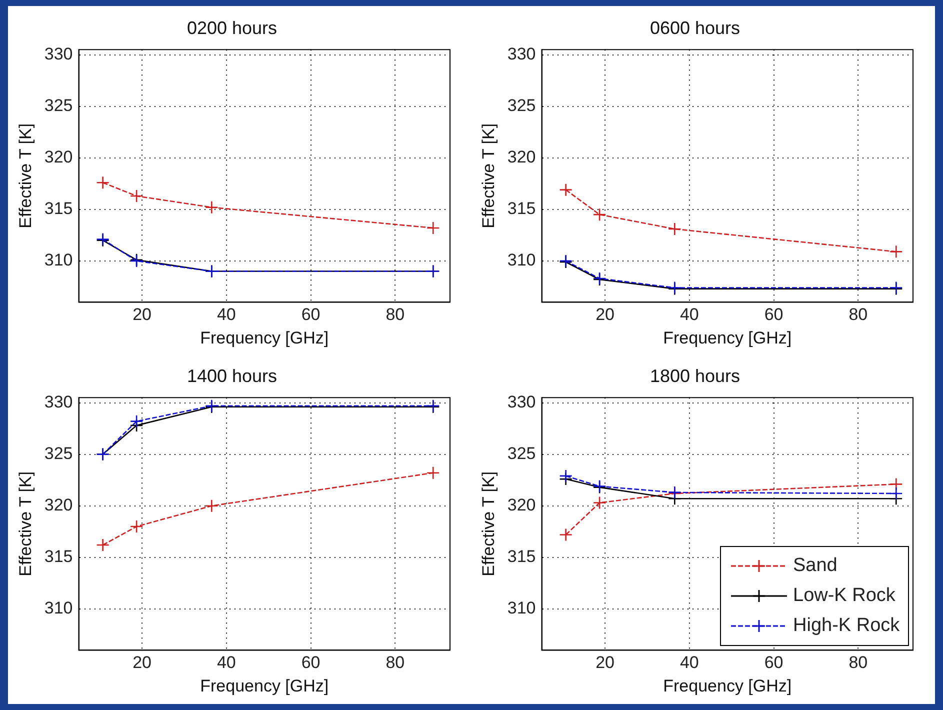 The height and width of the screenshot is (710, 943). What do you see at coordinates (815, 566) in the screenshot?
I see `legend-label: Sand` at bounding box center [815, 566].